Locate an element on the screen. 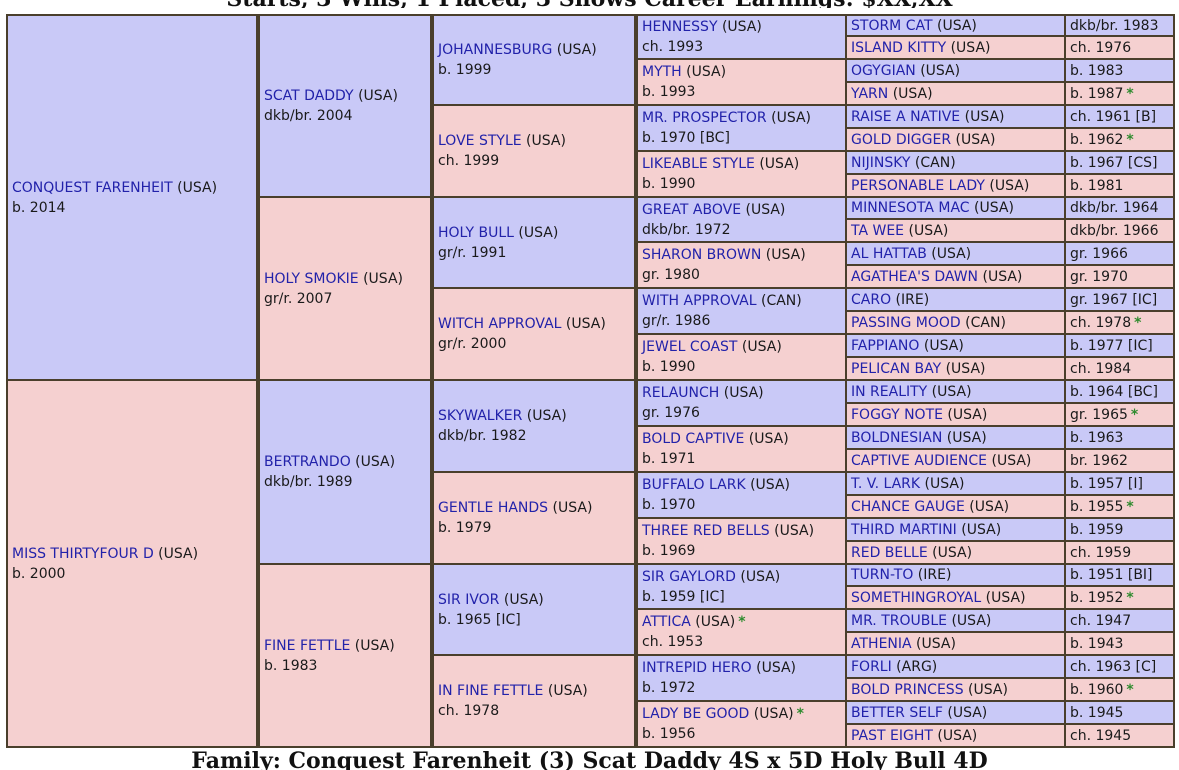  horse-name-link: ATHENIA is located at coordinates (881, 643).